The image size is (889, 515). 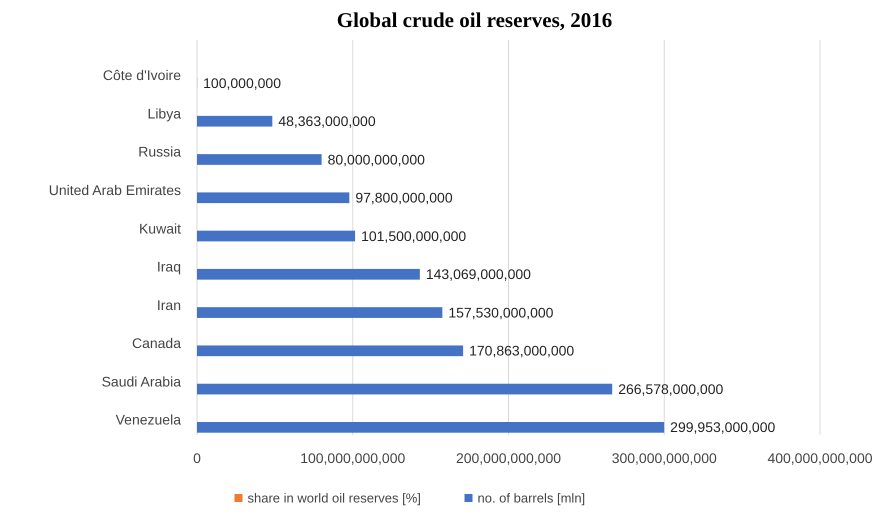 I want to click on data-label: 299,953,000,000, so click(x=723, y=427).